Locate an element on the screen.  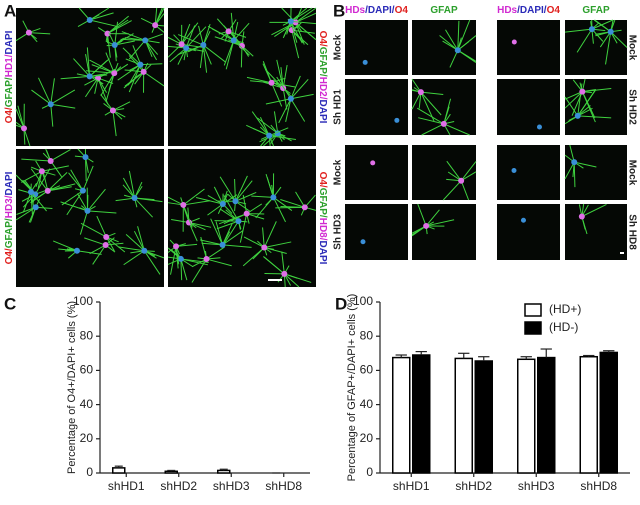
label-part: HD1/ is located at coordinates (9, 65).